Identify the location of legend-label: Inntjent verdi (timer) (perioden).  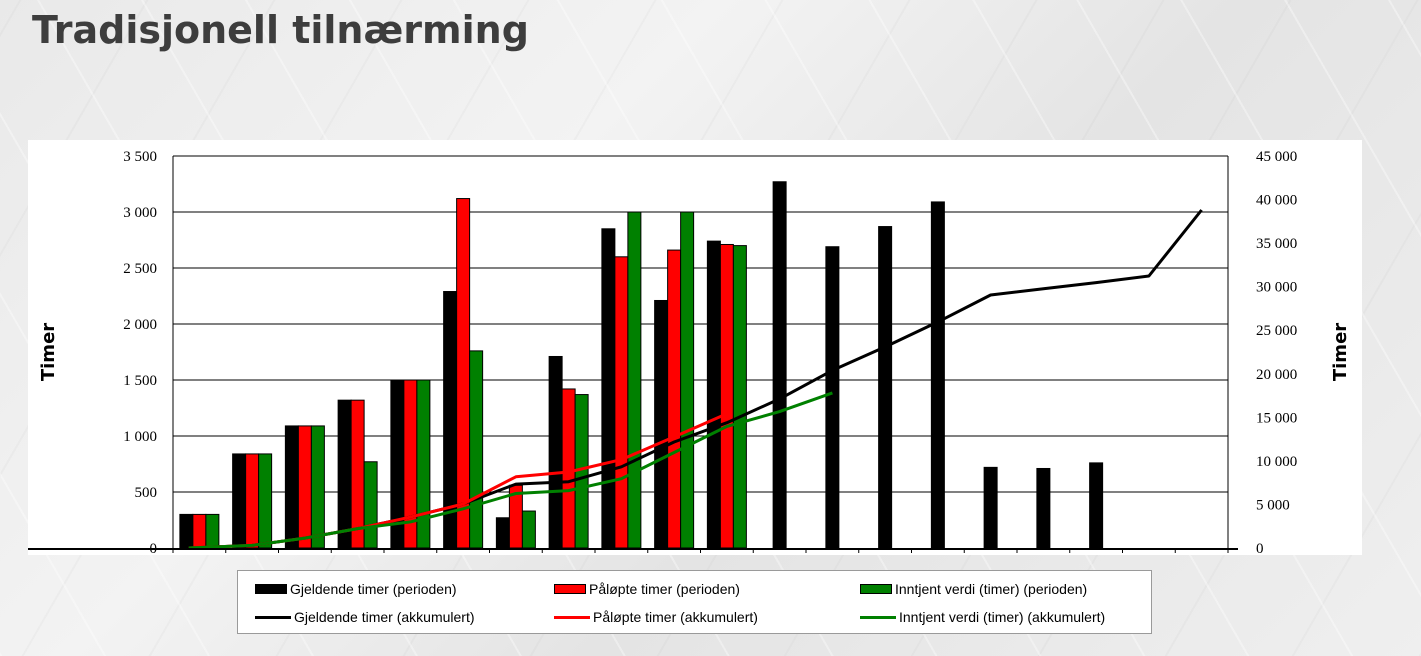
(991, 589).